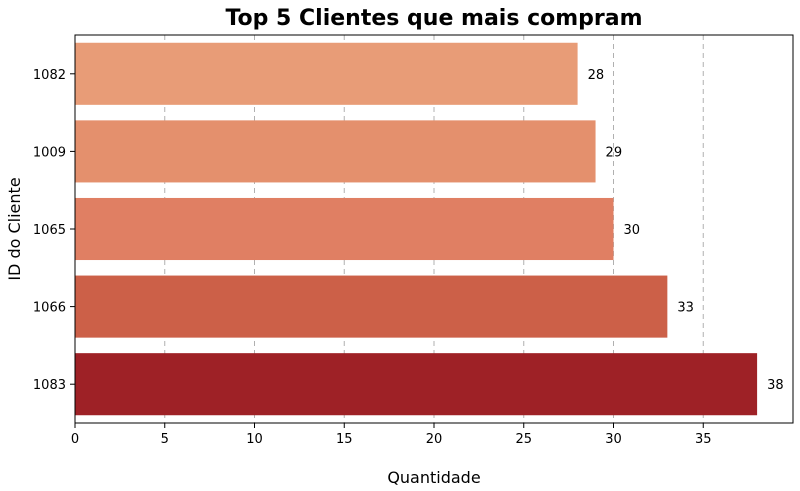 The width and height of the screenshot is (800, 491). What do you see at coordinates (596, 75) in the screenshot?
I see `bar-value-label: 28` at bounding box center [596, 75].